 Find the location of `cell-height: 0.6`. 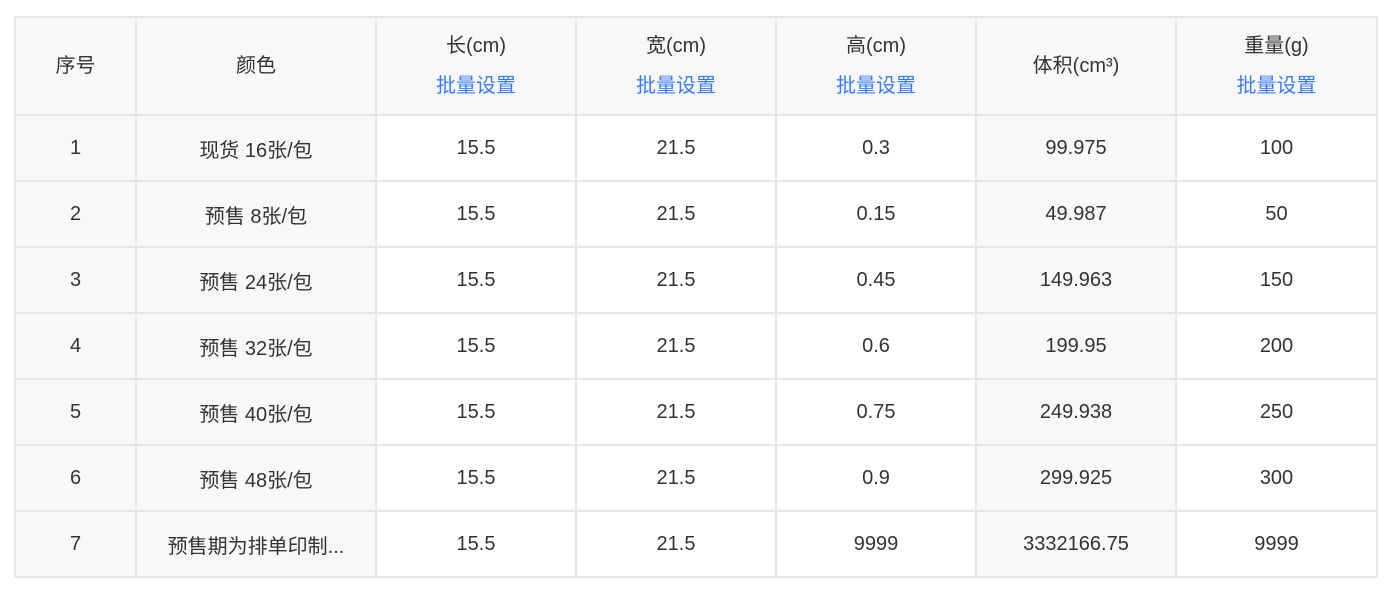

cell-height: 0.6 is located at coordinates (876, 346).